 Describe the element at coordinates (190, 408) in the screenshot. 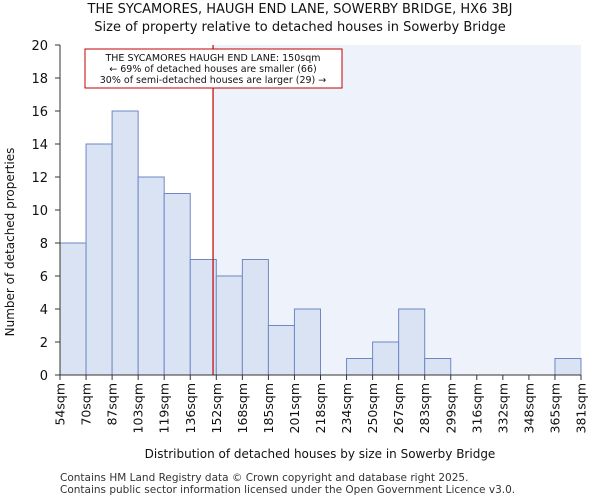

I see `x-tick-label: 136sqm` at that location.